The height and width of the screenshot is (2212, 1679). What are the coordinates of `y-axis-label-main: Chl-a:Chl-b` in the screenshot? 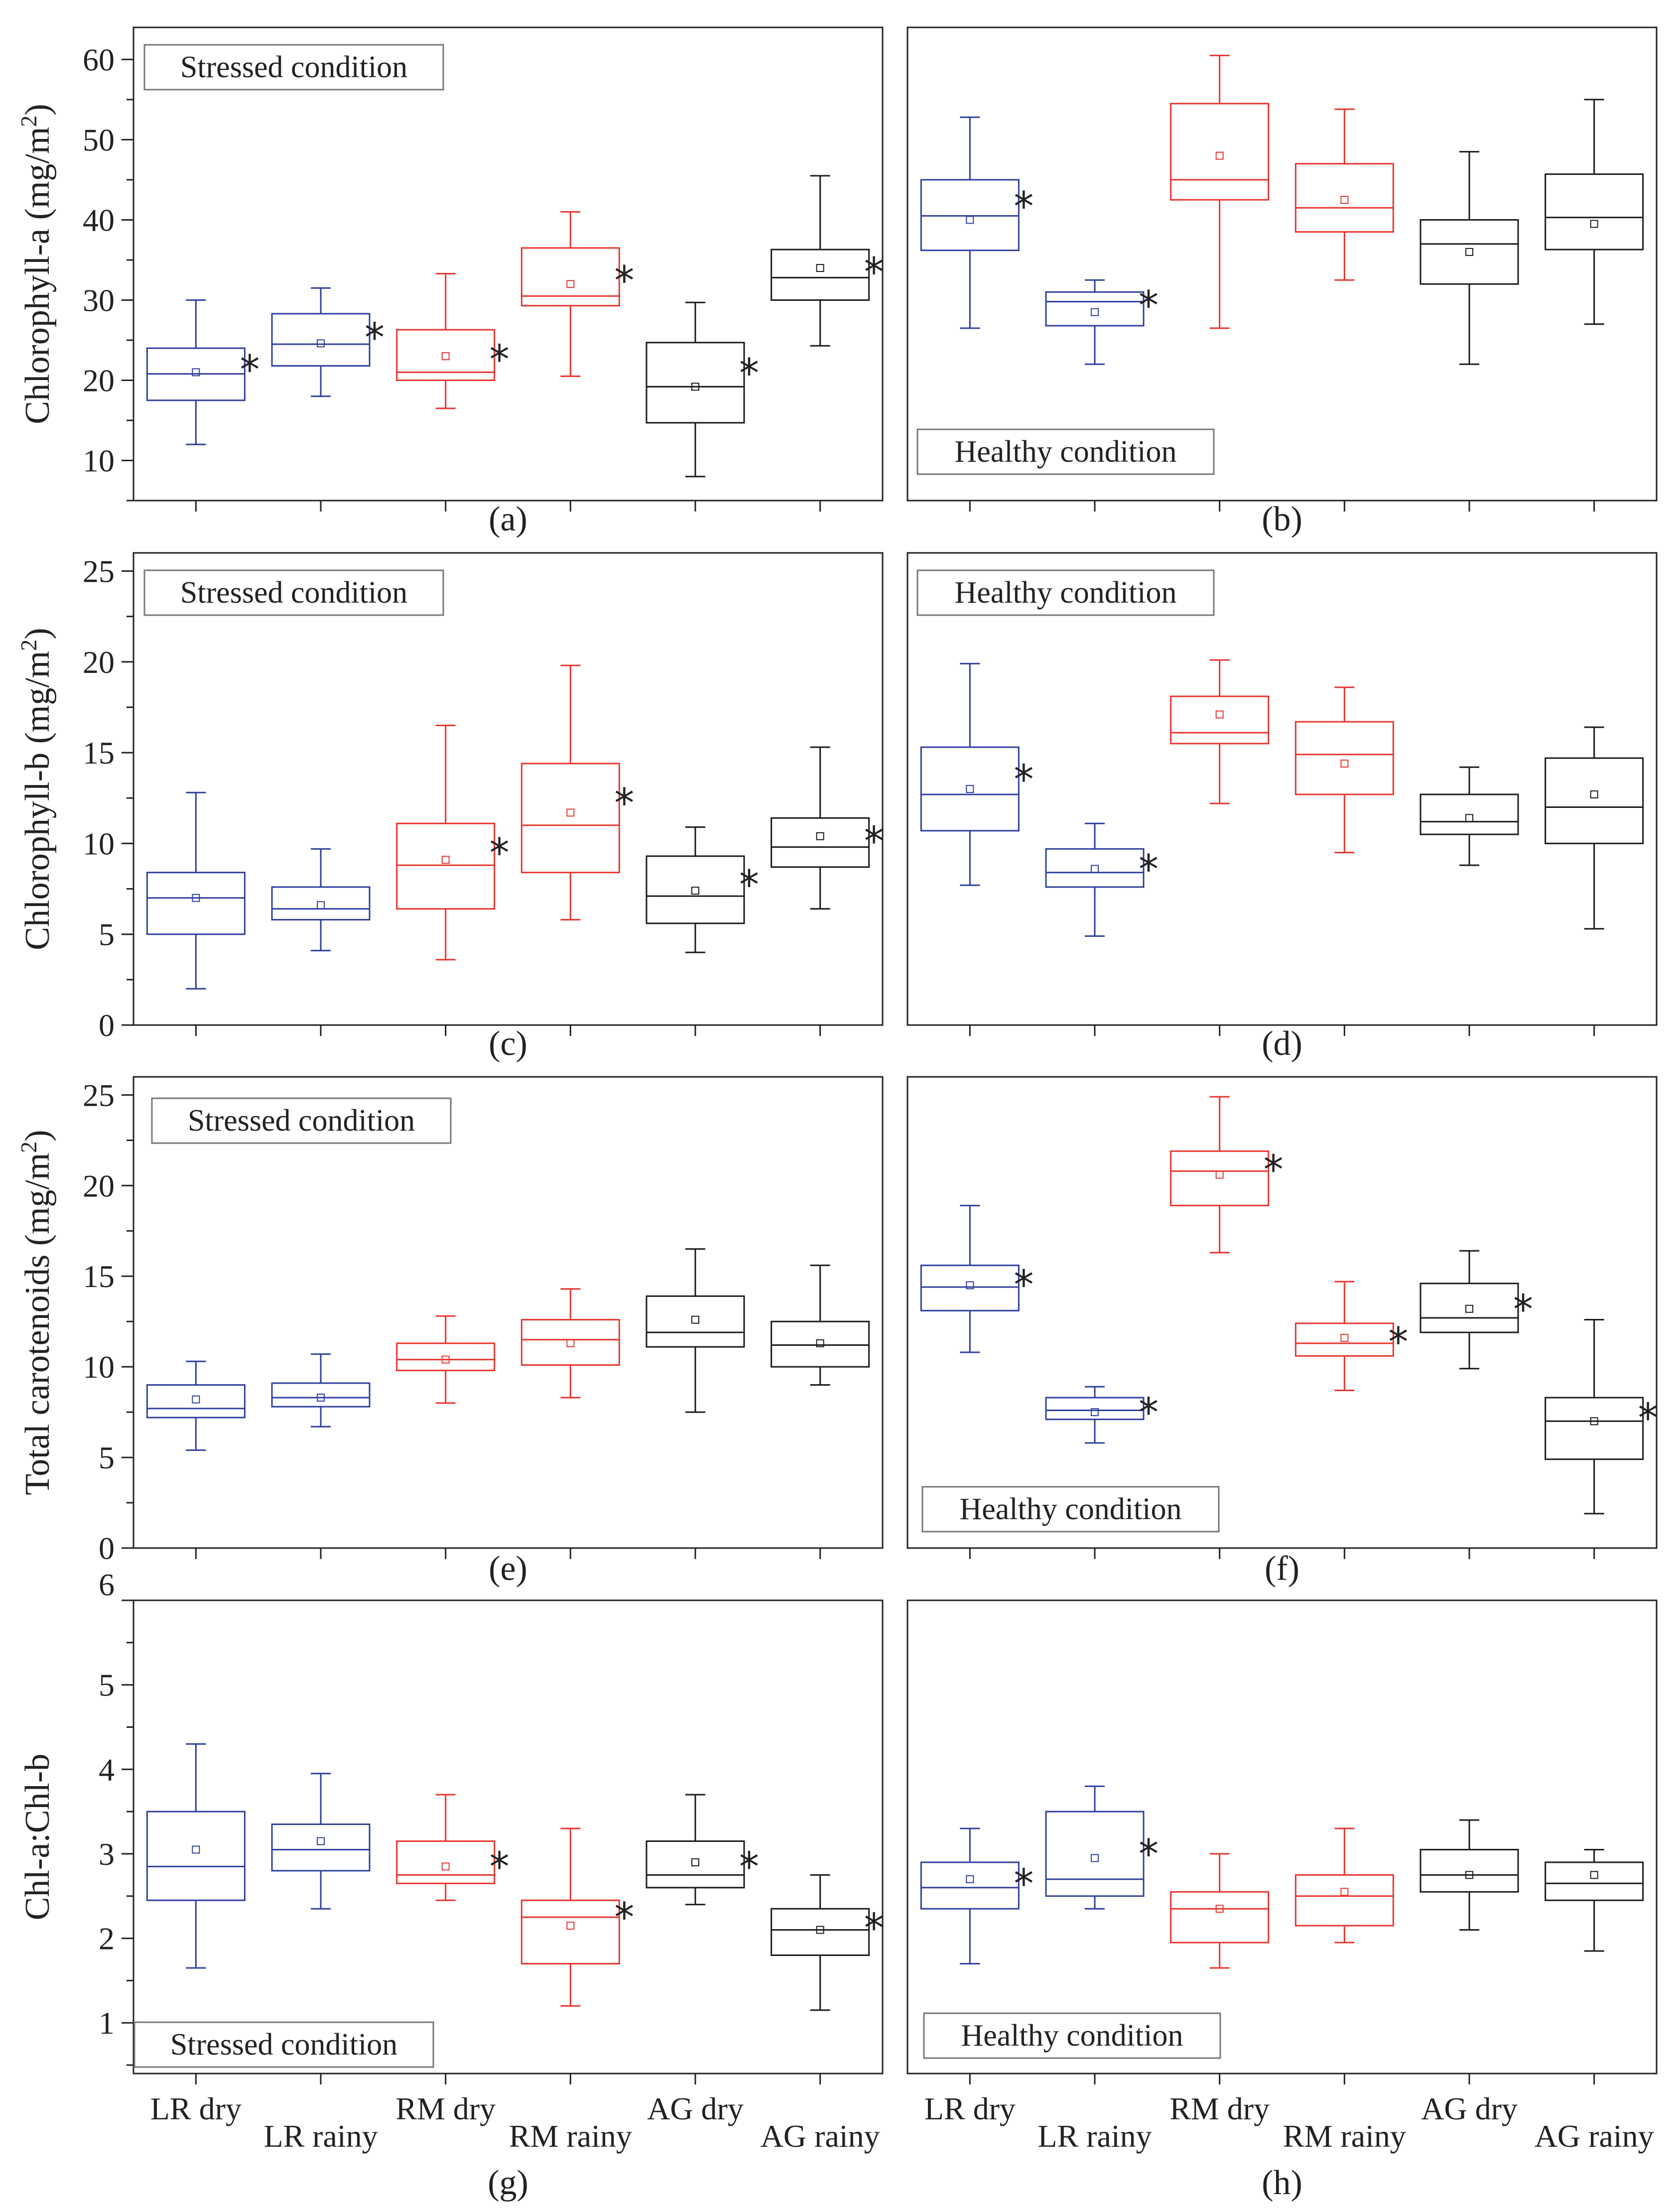 It's located at (37, 1837).